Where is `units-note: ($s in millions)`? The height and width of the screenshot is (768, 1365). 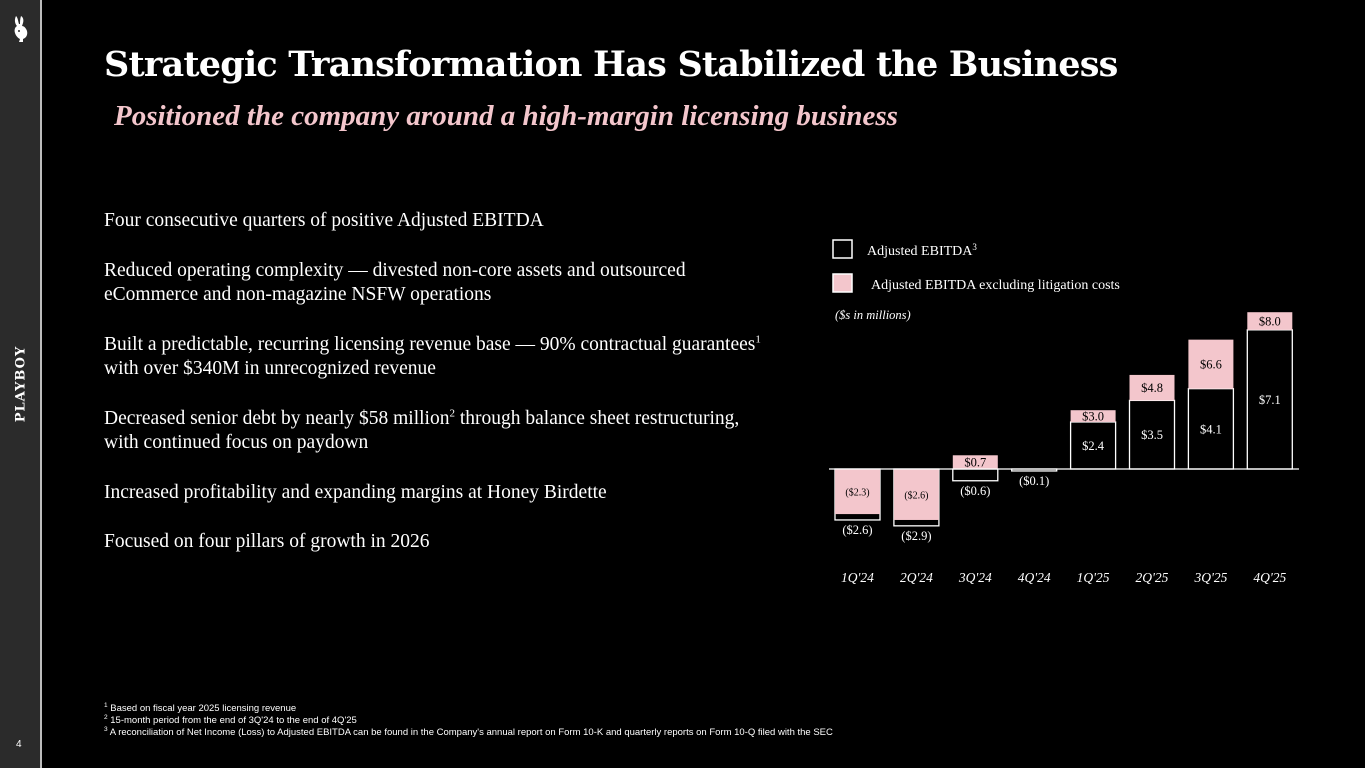
units-note: ($s in millions) is located at coordinates (873, 315).